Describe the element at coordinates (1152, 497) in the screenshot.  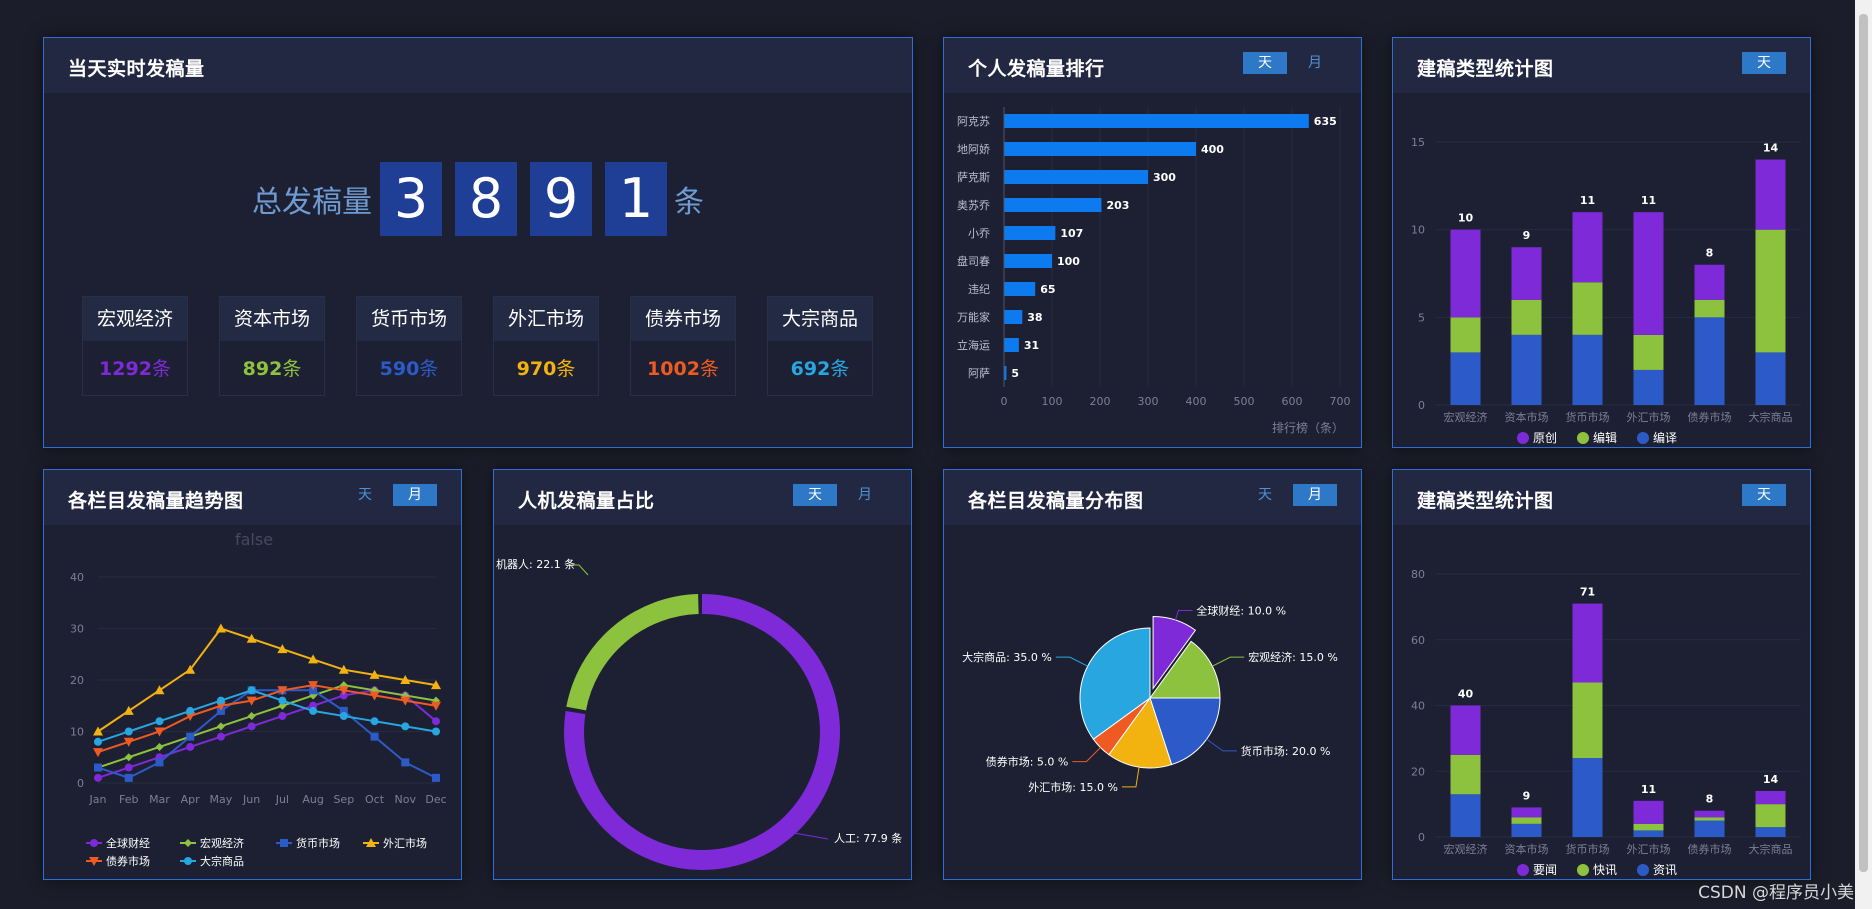
I see `panel-header: 各栏目发稿量分布图 天 月` at that location.